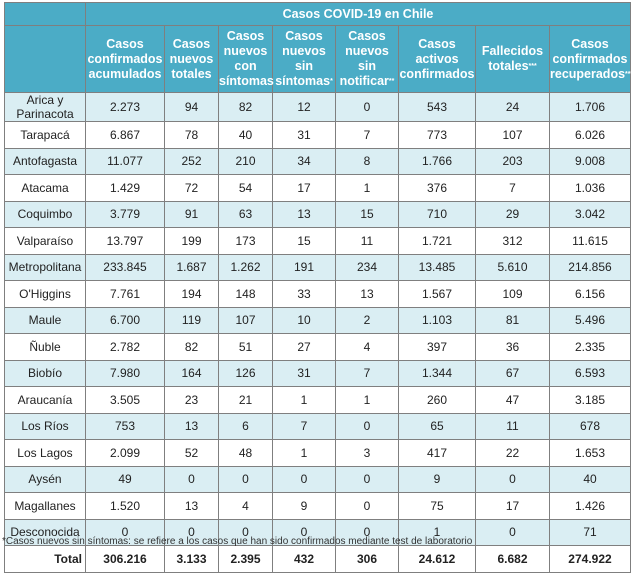 This screenshot has width=632, height=573. What do you see at coordinates (512, 135) in the screenshot?
I see `table-cell: 107` at bounding box center [512, 135].